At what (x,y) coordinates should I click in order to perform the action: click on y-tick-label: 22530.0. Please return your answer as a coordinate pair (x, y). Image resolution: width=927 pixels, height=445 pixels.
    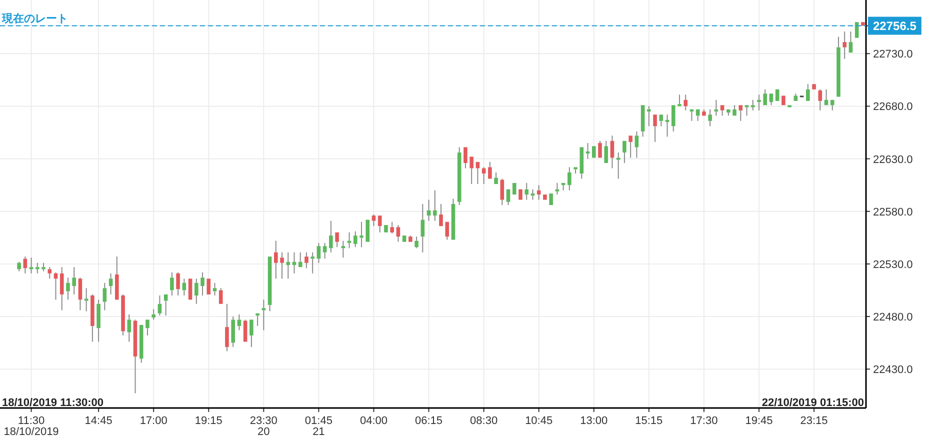
    Looking at the image, I should click on (893, 264).